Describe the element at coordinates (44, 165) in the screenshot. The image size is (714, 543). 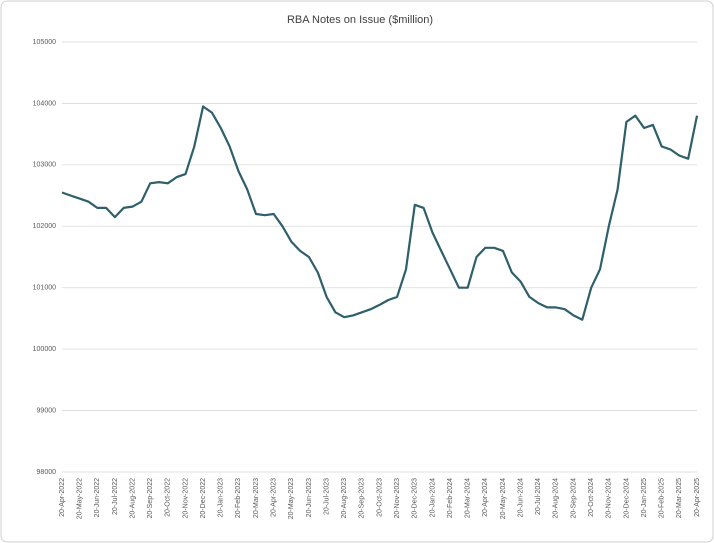
I see `y-tick-label: 103000` at that location.